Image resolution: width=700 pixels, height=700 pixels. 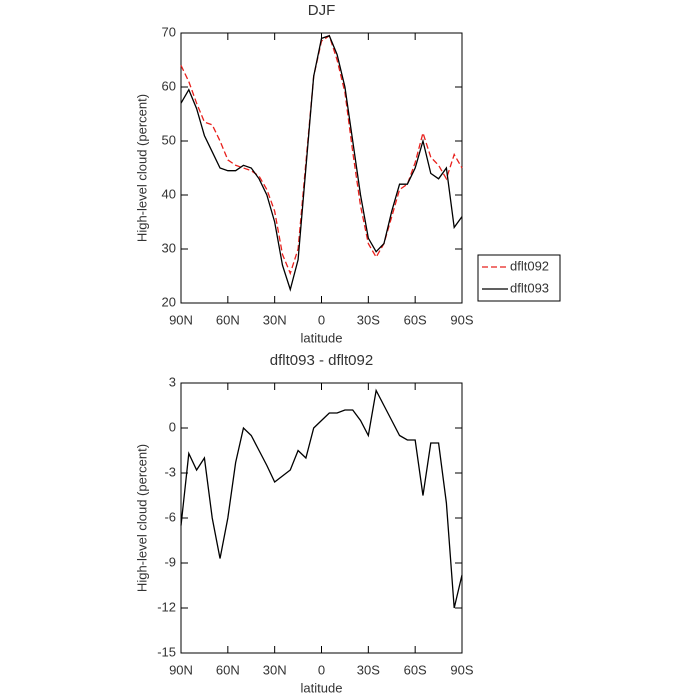 What do you see at coordinates (170, 471) in the screenshot?
I see `y-tick-label: -3` at bounding box center [170, 471].